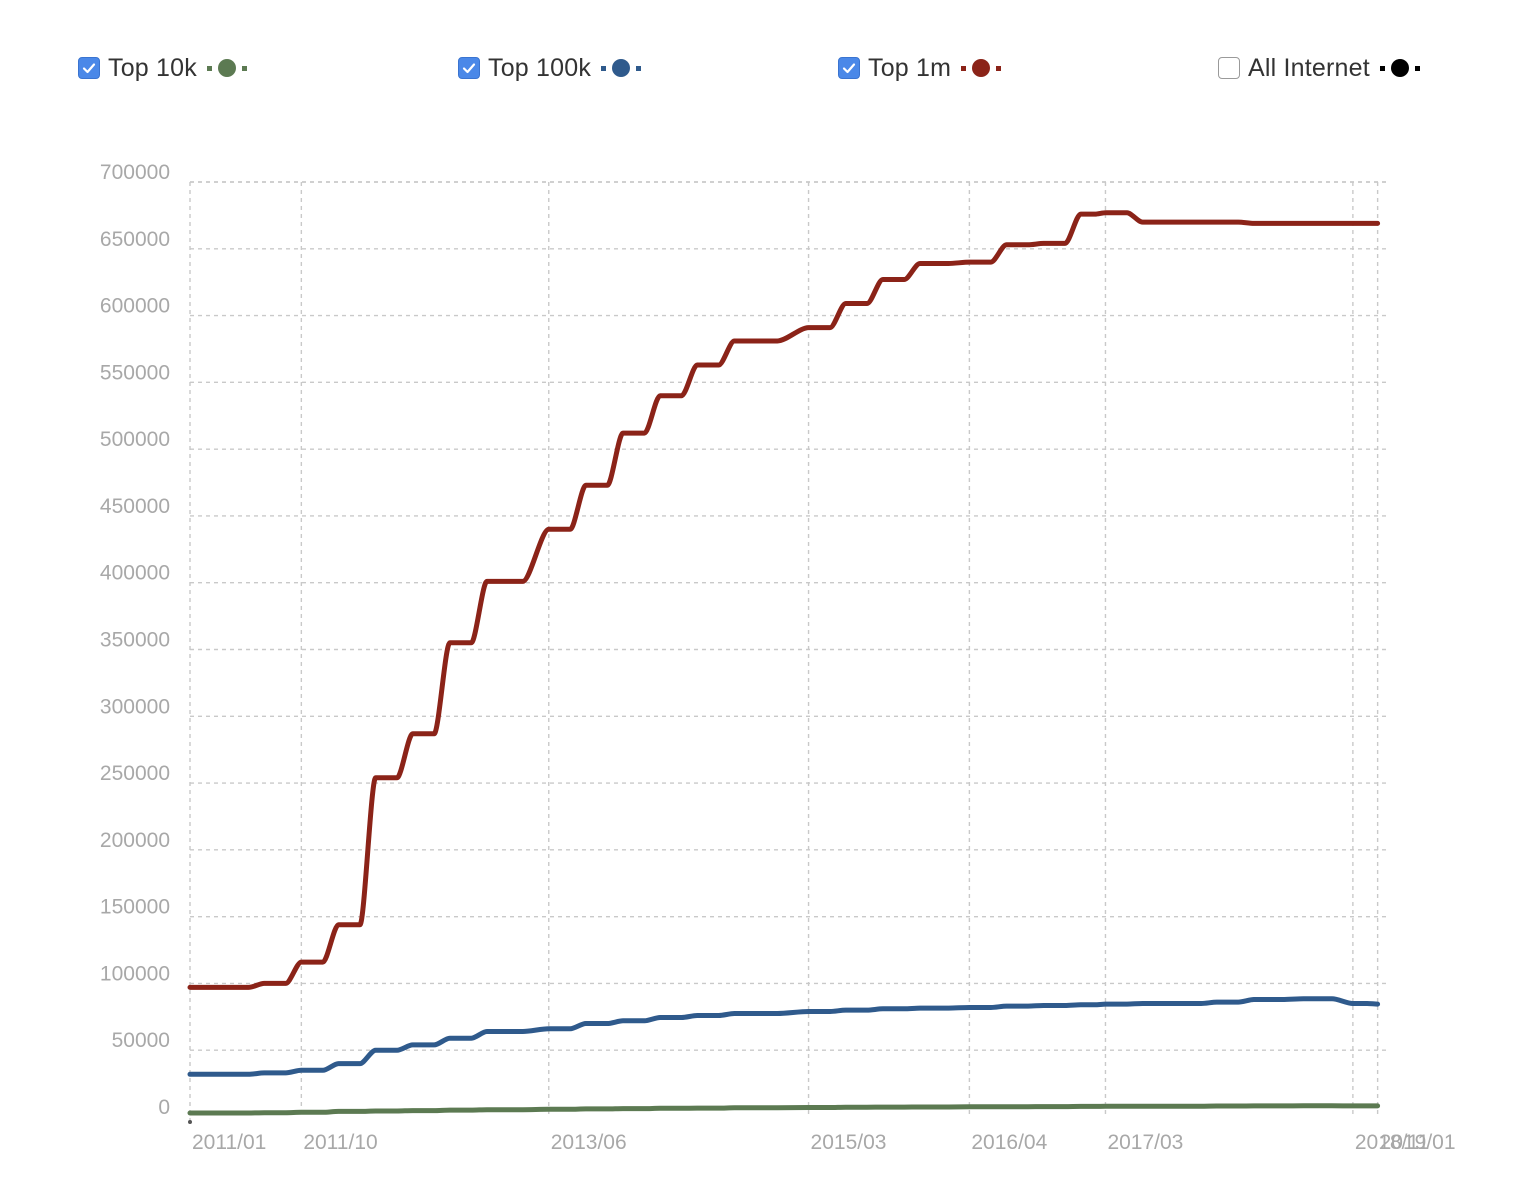 This screenshot has width=1526, height=1194. What do you see at coordinates (135, 506) in the screenshot?
I see `y-tick-label: 450000` at bounding box center [135, 506].